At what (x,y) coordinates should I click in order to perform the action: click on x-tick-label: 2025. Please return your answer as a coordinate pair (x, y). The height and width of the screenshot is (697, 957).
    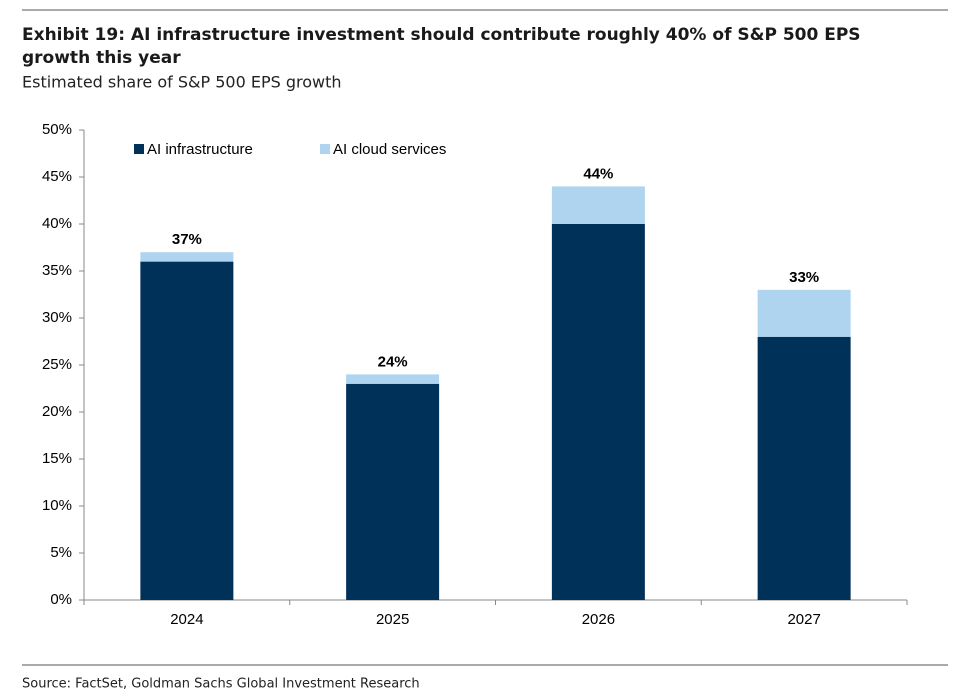
    Looking at the image, I should click on (392, 619).